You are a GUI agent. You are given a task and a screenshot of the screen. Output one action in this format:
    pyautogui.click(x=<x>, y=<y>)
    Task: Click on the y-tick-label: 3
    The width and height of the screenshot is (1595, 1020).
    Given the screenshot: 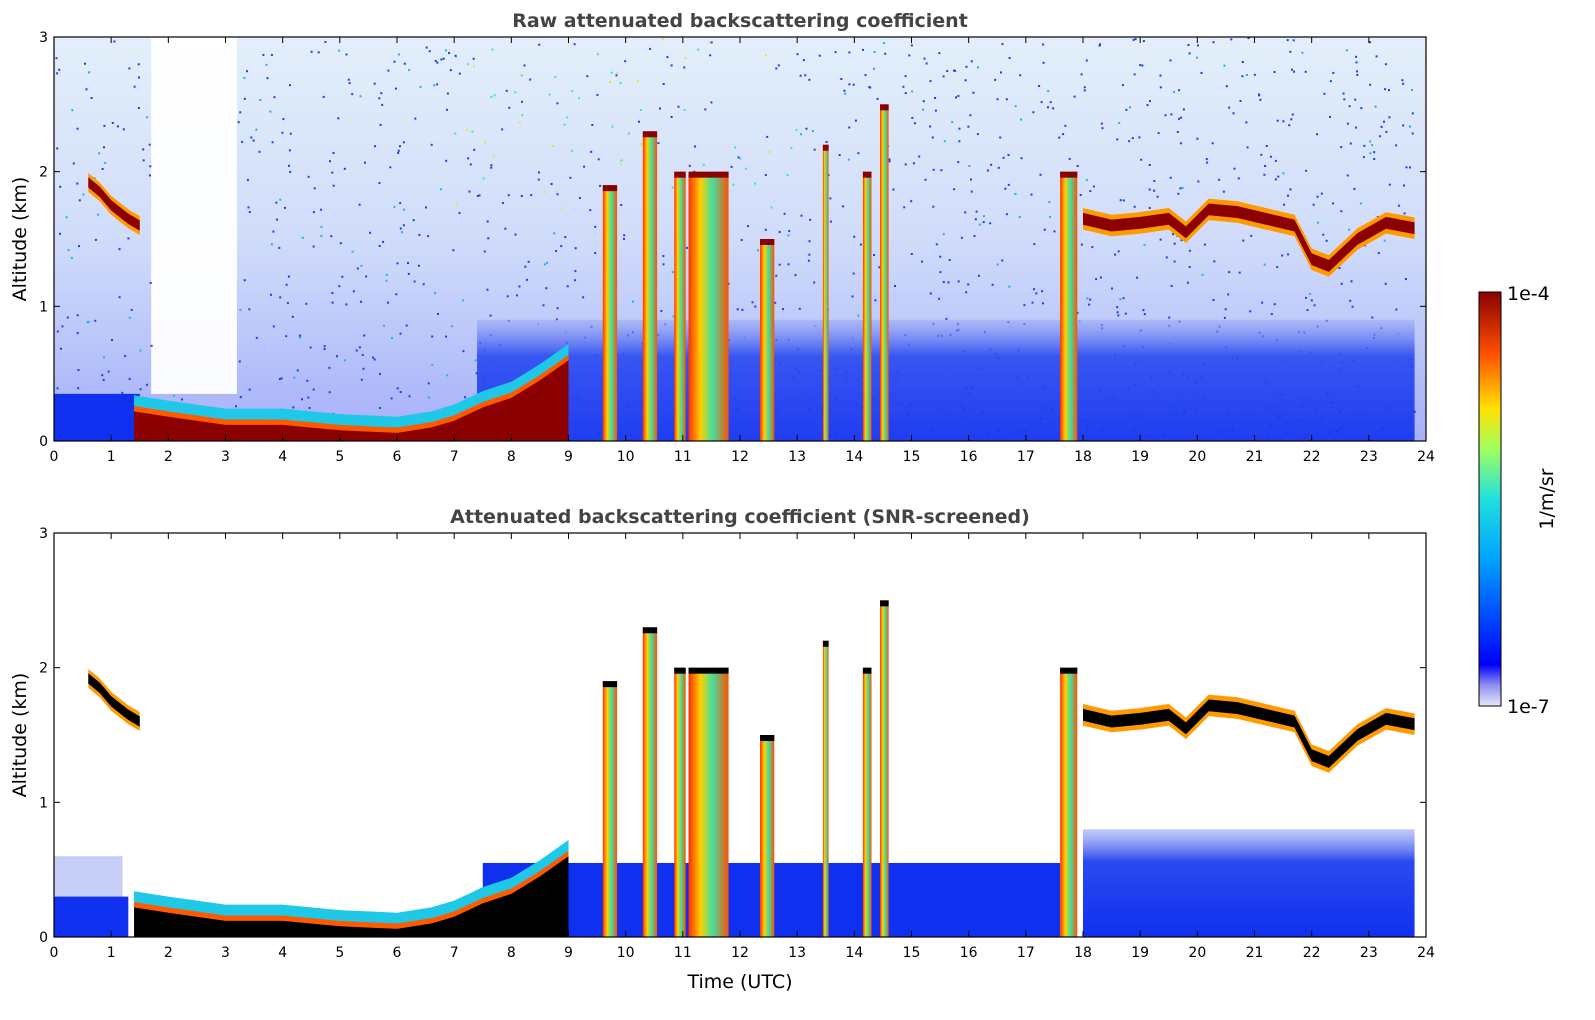 What is the action you would take?
    pyautogui.click(x=43, y=38)
    